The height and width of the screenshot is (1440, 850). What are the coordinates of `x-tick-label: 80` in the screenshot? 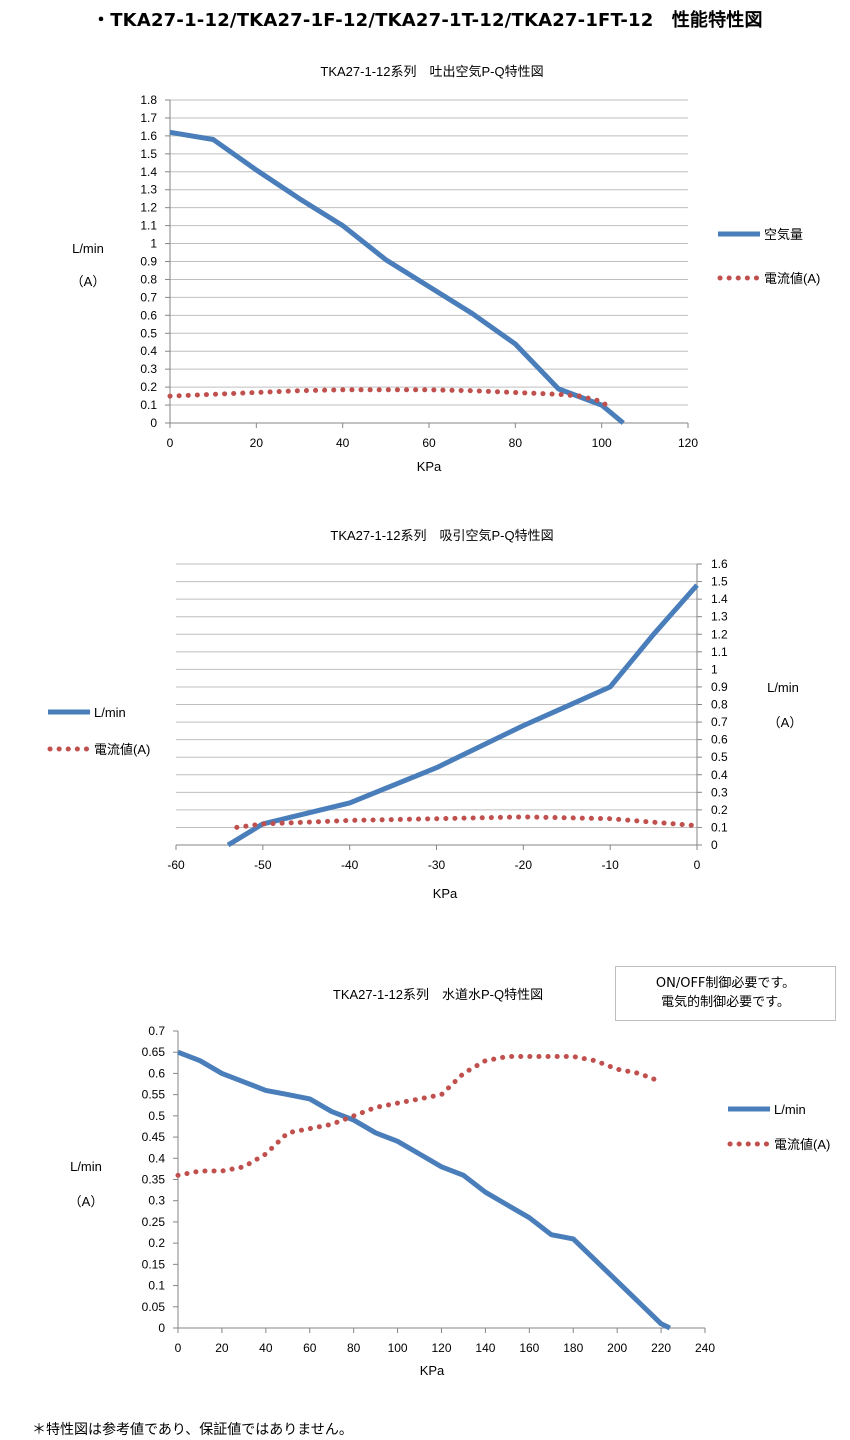 It's located at (354, 1348).